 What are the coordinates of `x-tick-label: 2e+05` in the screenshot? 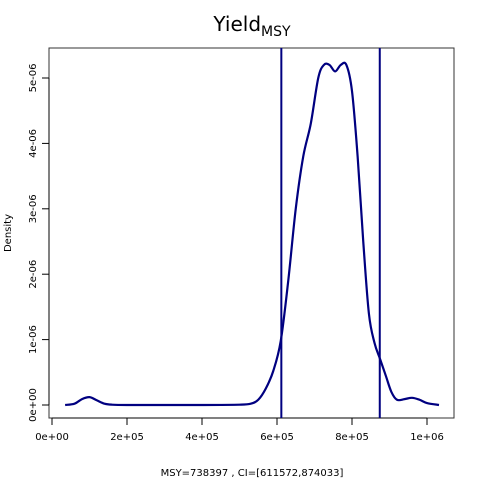 It's located at (127, 437).